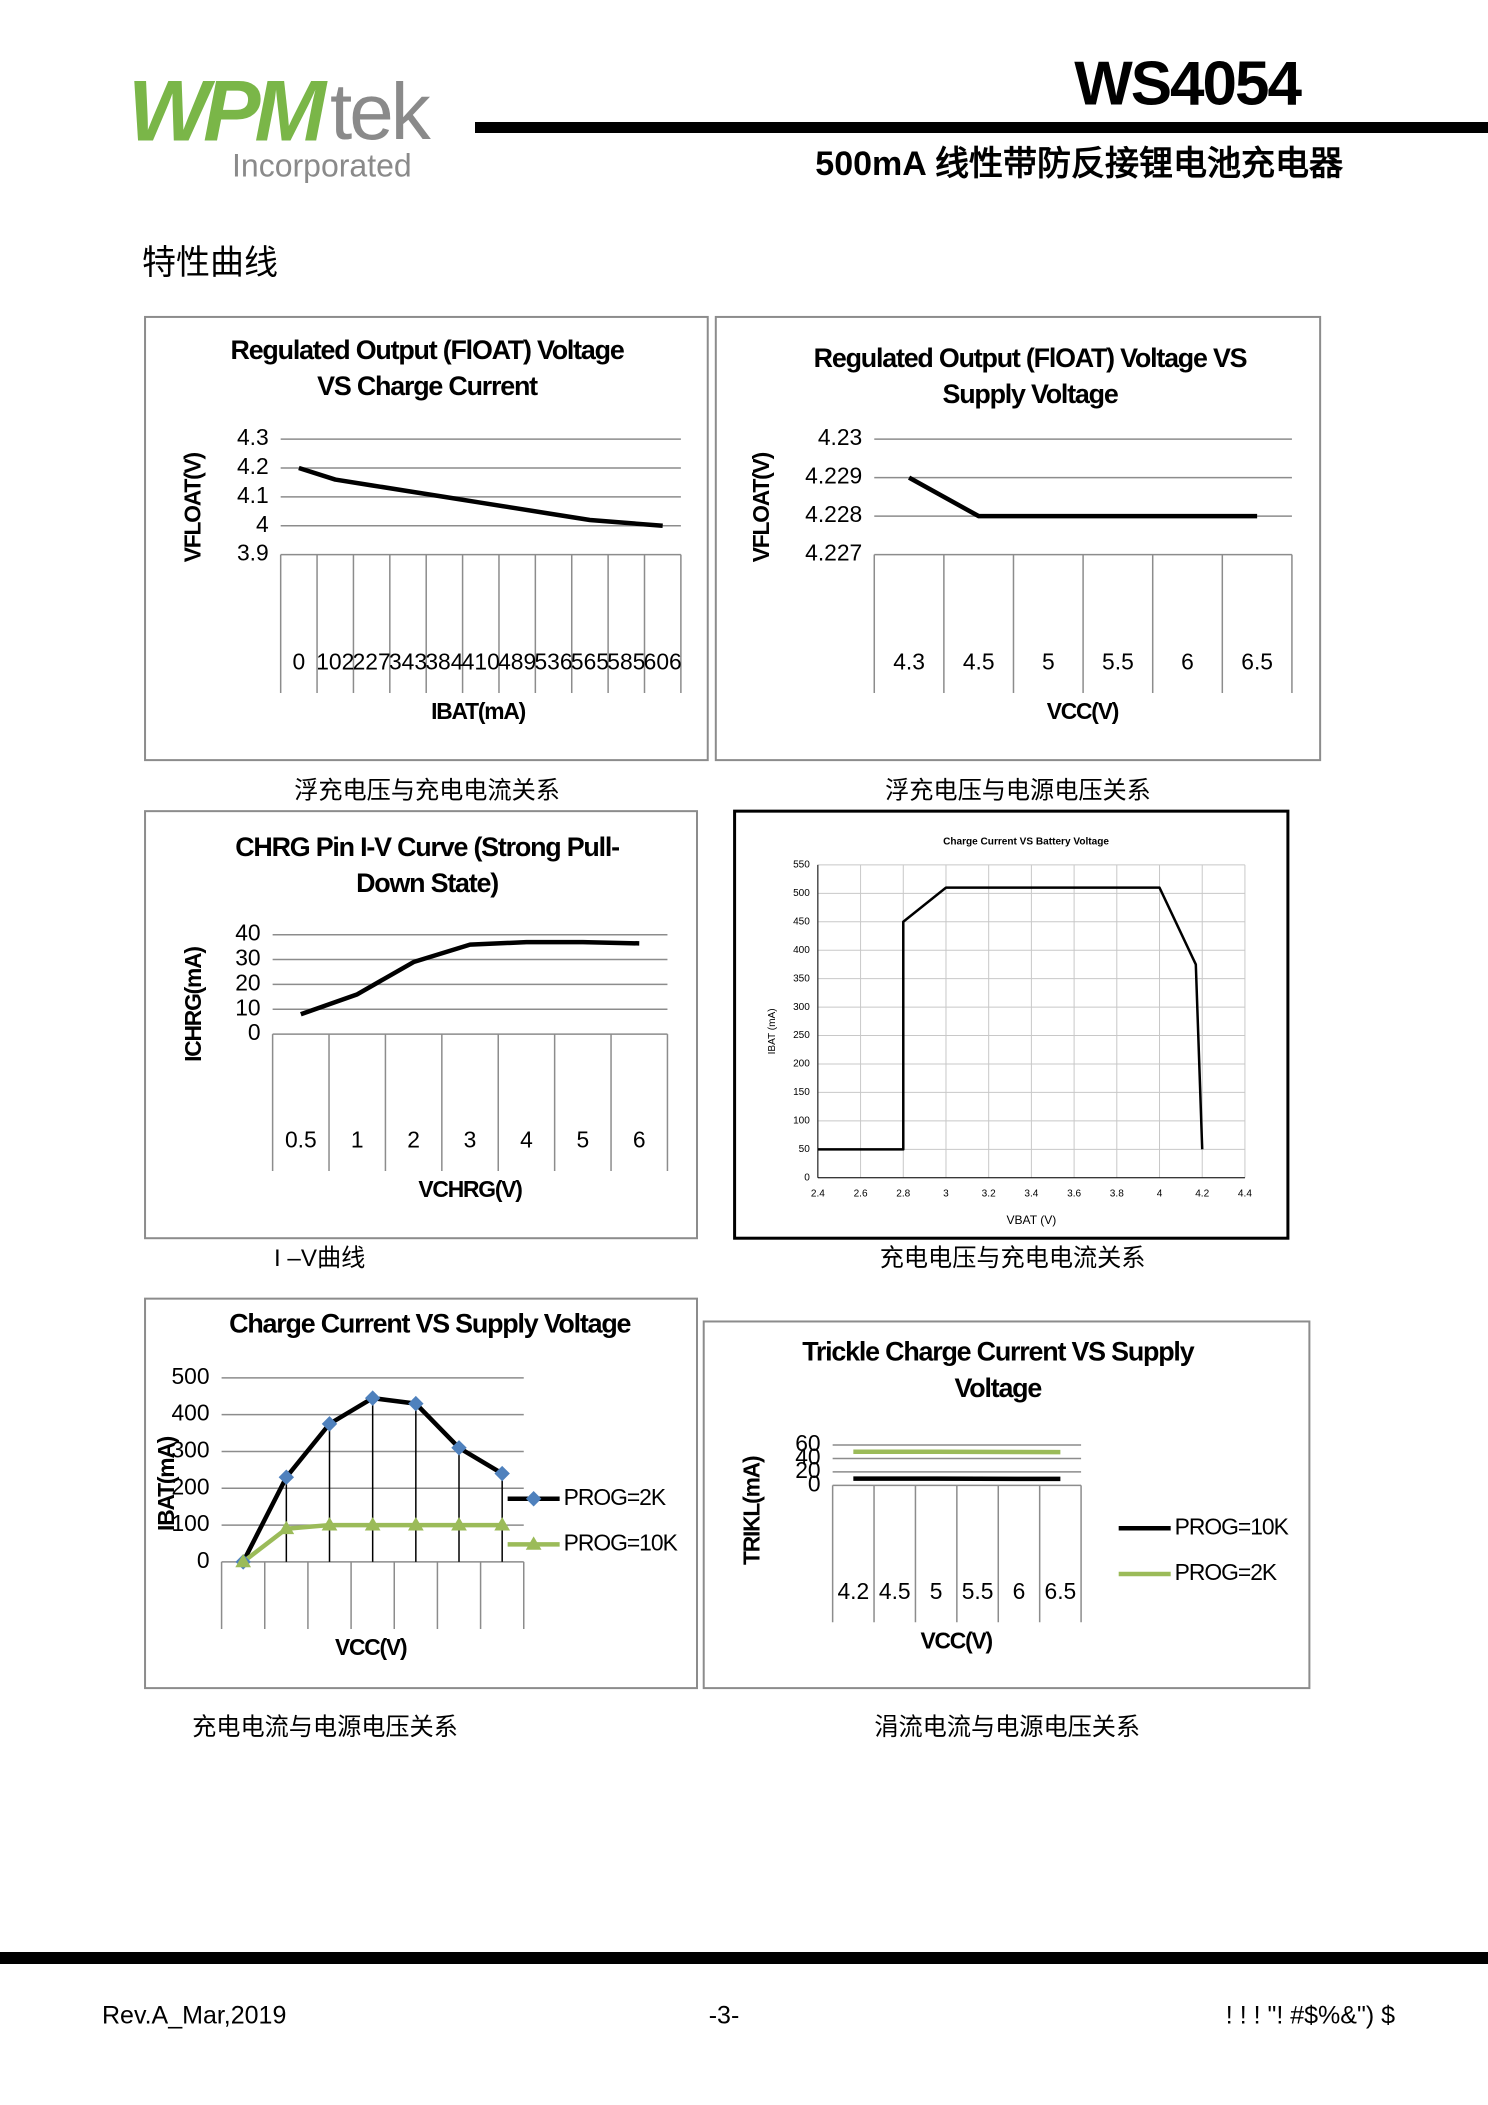 Image resolution: width=1488 pixels, height=2105 pixels. What do you see at coordinates (253, 437) in the screenshot?
I see `y-tick-label: 4.3` at bounding box center [253, 437].